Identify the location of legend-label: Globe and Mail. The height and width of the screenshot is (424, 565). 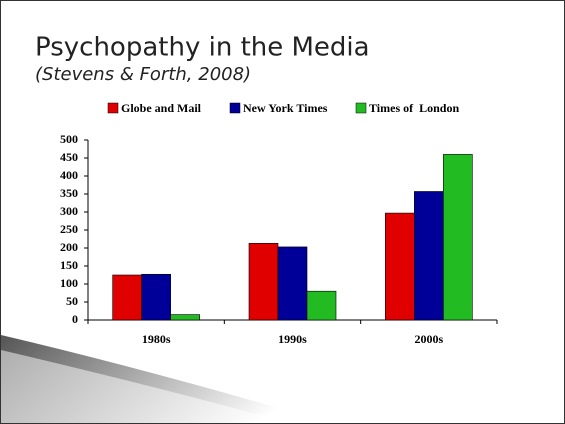
(161, 108).